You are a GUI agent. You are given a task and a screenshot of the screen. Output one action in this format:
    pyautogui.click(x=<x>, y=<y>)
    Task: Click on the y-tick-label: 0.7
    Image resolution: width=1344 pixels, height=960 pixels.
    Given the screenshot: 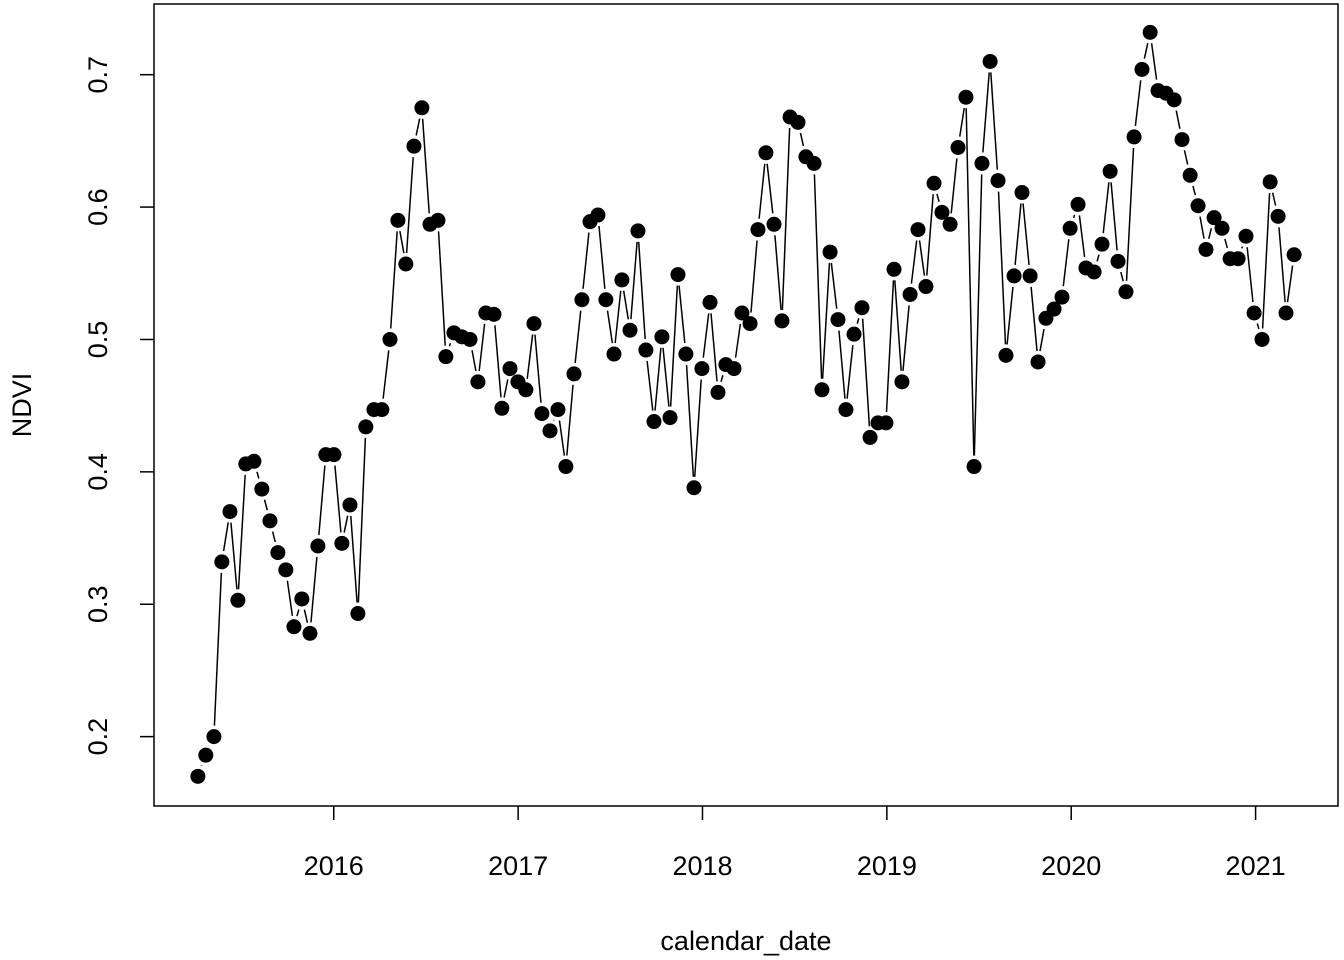 What is the action you would take?
    pyautogui.click(x=98, y=75)
    